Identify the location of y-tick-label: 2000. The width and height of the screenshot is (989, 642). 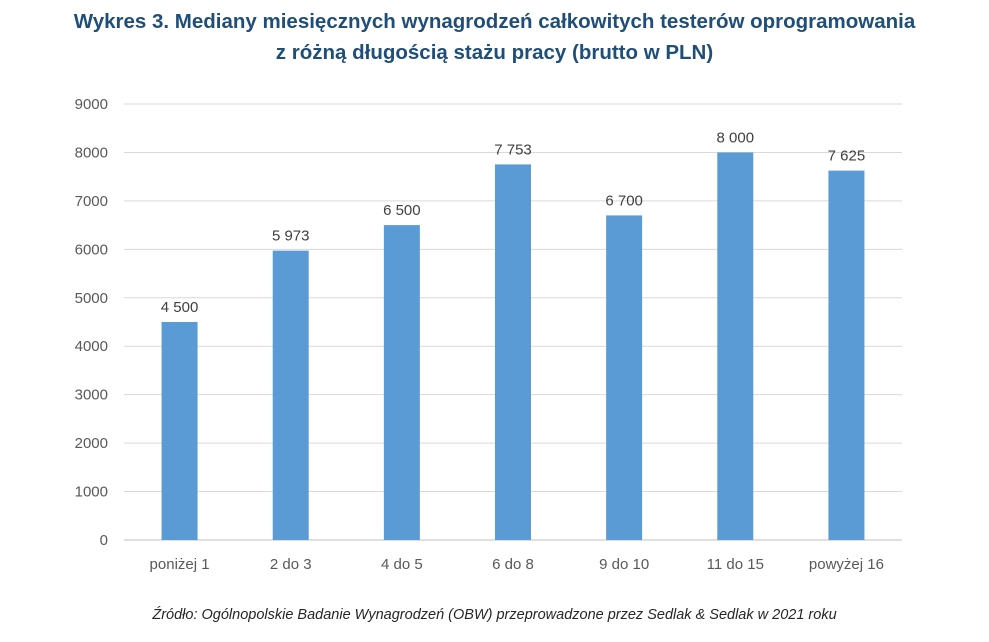
(91, 443).